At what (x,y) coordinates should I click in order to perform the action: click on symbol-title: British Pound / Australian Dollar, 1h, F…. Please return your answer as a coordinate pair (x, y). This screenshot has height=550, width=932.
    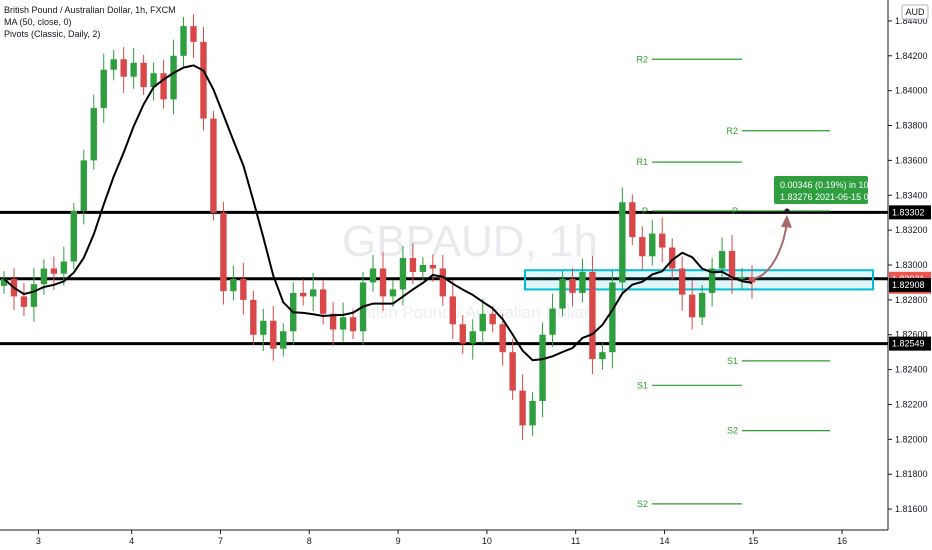
    Looking at the image, I should click on (90, 10).